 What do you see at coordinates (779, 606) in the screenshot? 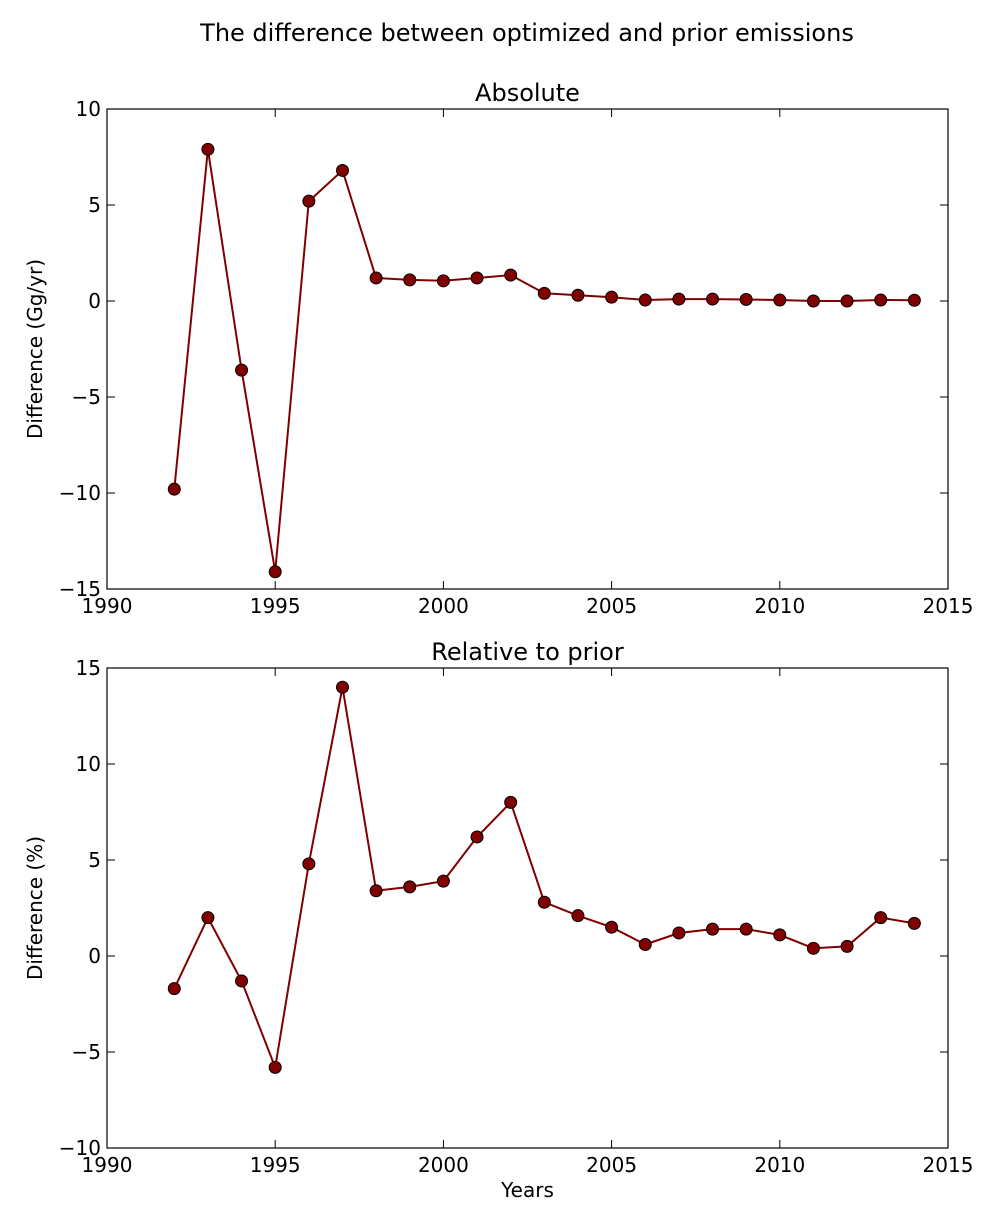
I see `absolute-x-tick-label: 2010` at bounding box center [779, 606].